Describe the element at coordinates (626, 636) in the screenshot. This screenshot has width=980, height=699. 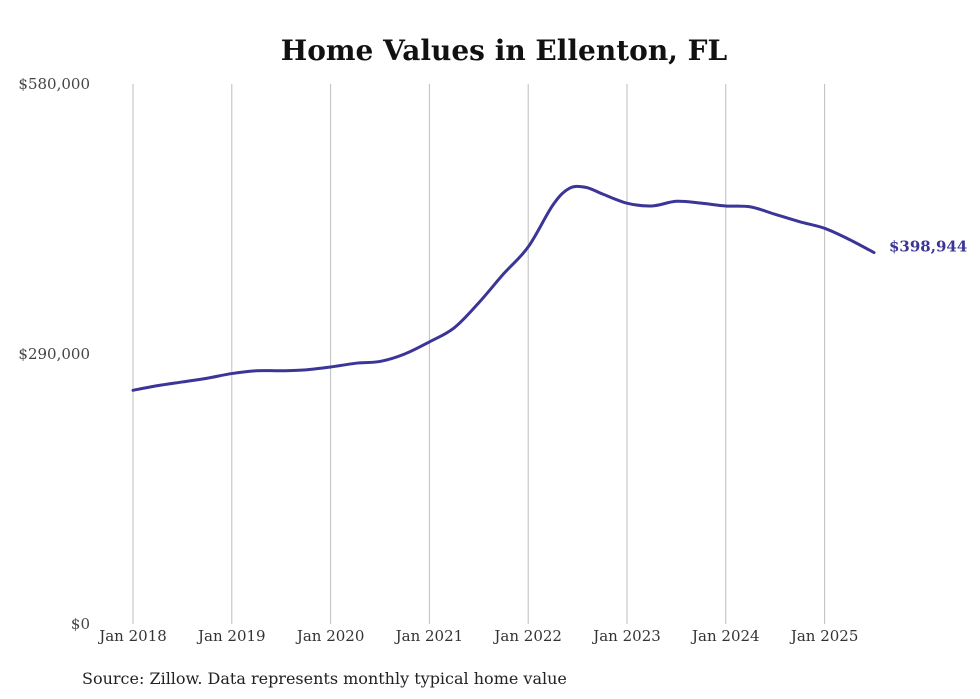
I see `x-tick-label: Jan 2023` at that location.